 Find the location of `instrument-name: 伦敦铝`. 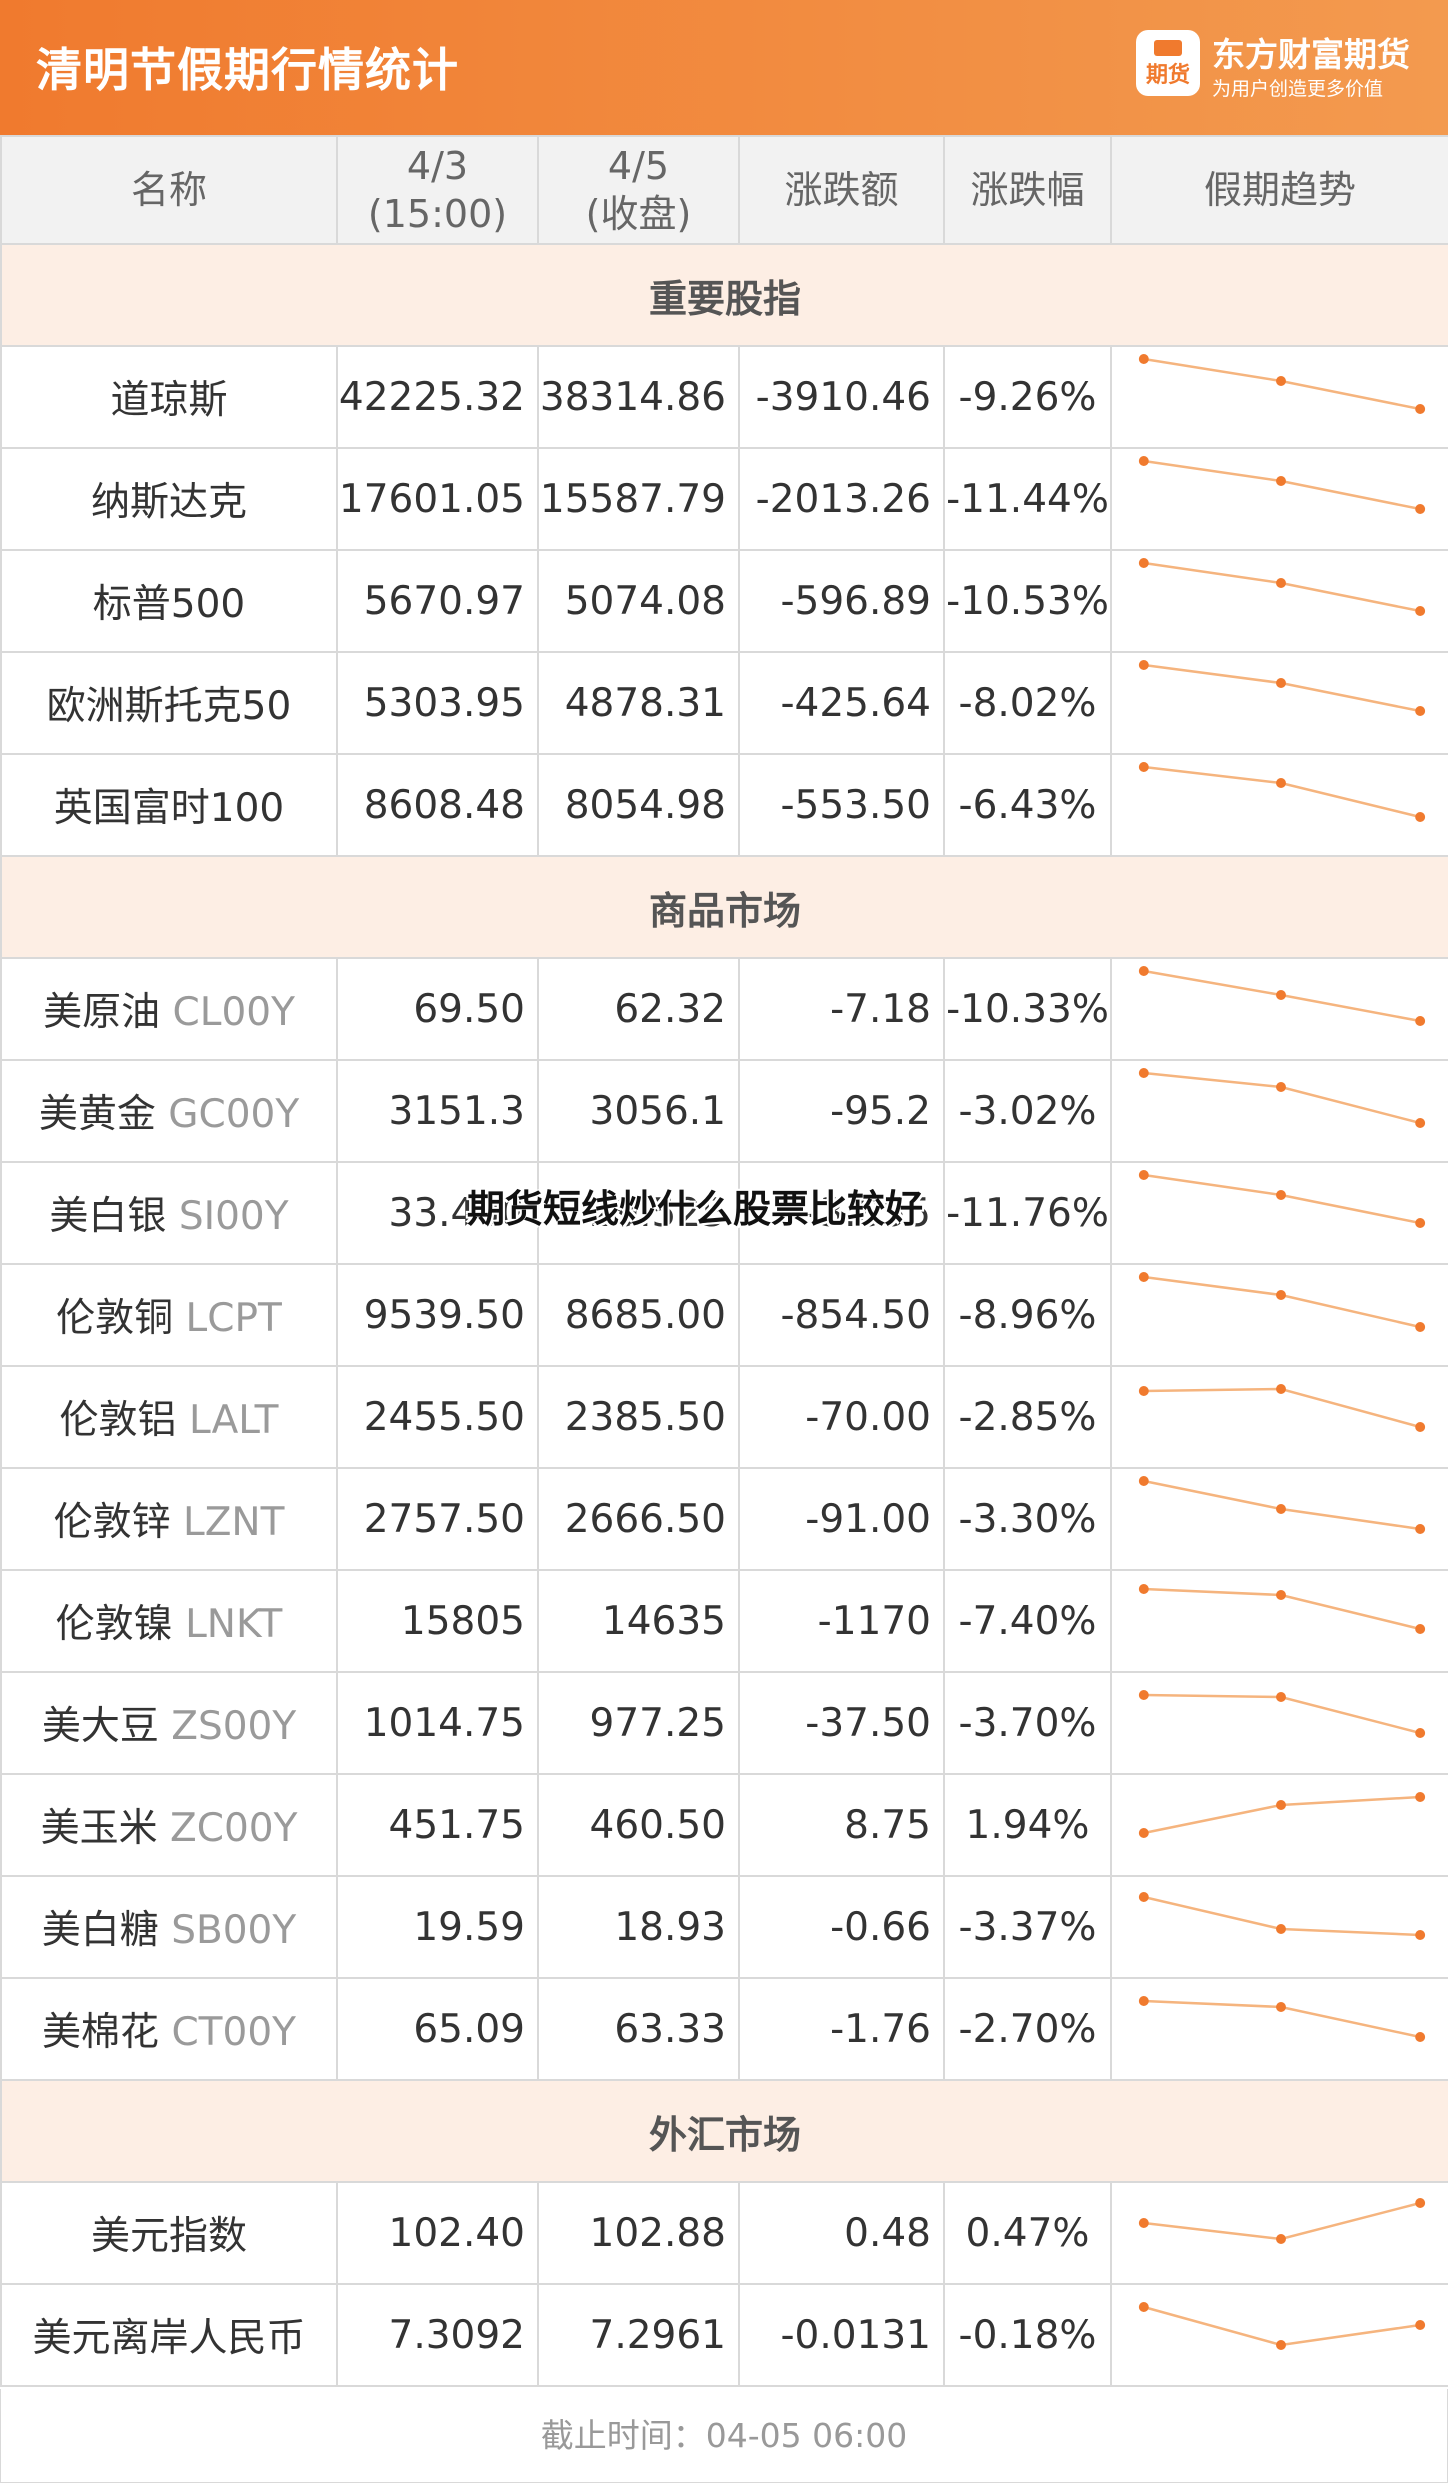

instrument-name: 伦敦铝 is located at coordinates (118, 1420).